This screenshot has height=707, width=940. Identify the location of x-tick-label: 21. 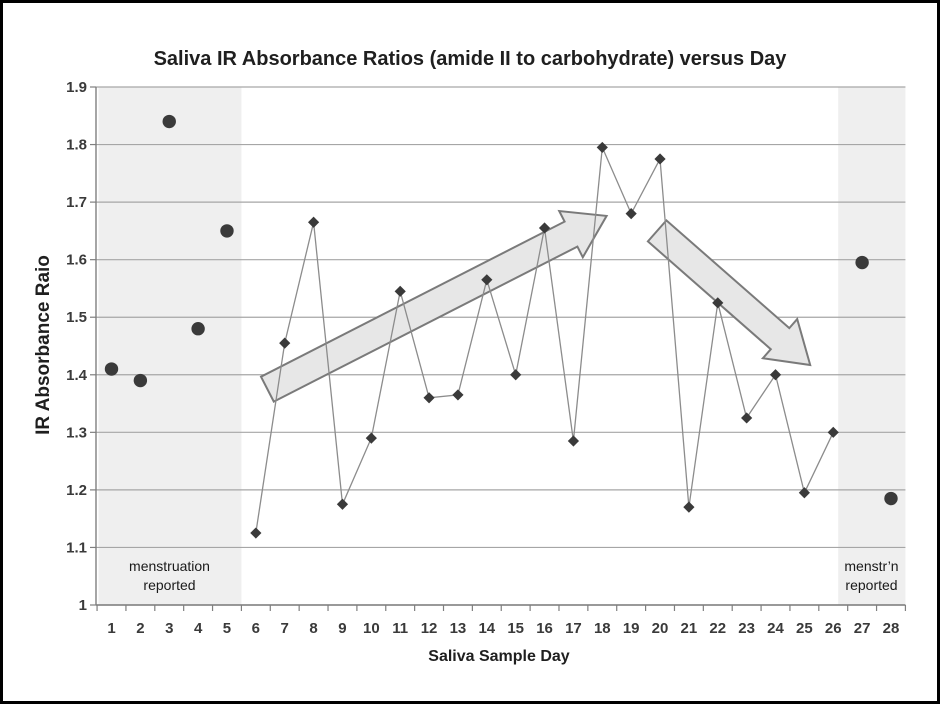
(689, 628).